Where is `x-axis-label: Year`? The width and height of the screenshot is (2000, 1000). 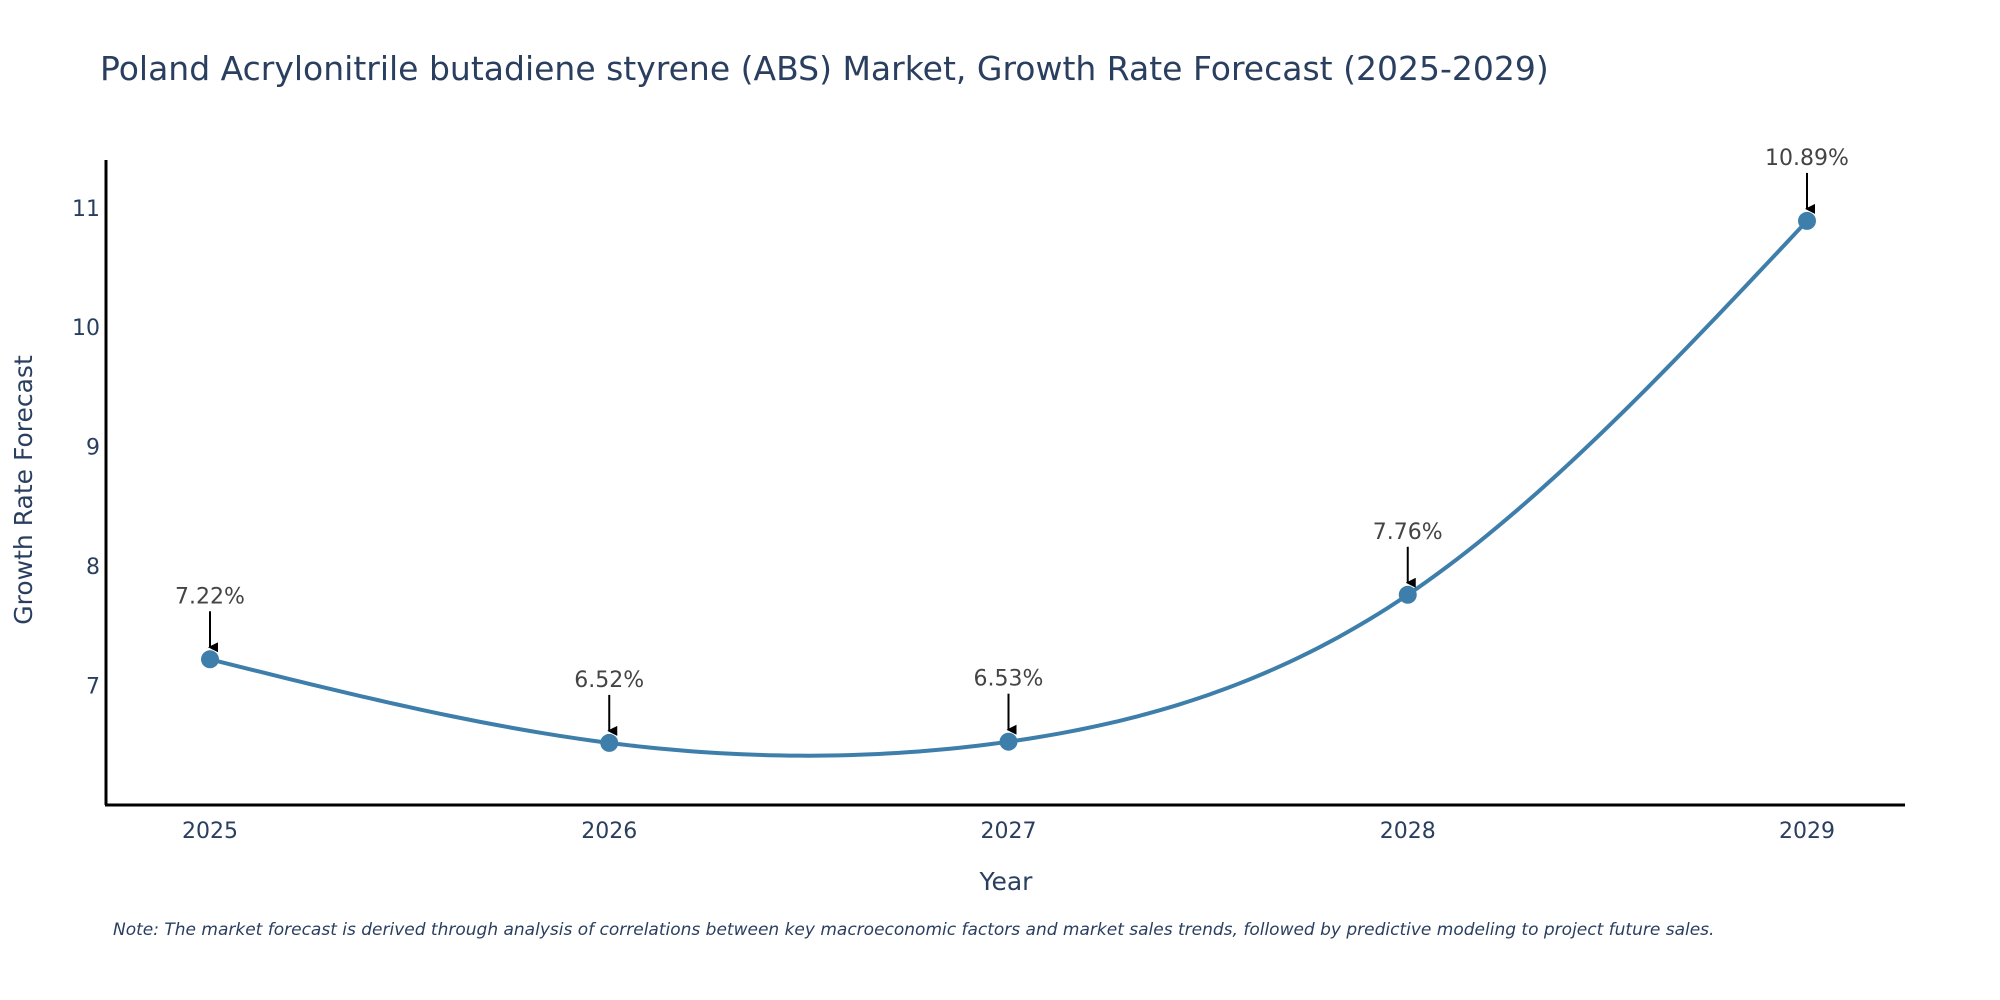
x-axis-label: Year is located at coordinates (1006, 881).